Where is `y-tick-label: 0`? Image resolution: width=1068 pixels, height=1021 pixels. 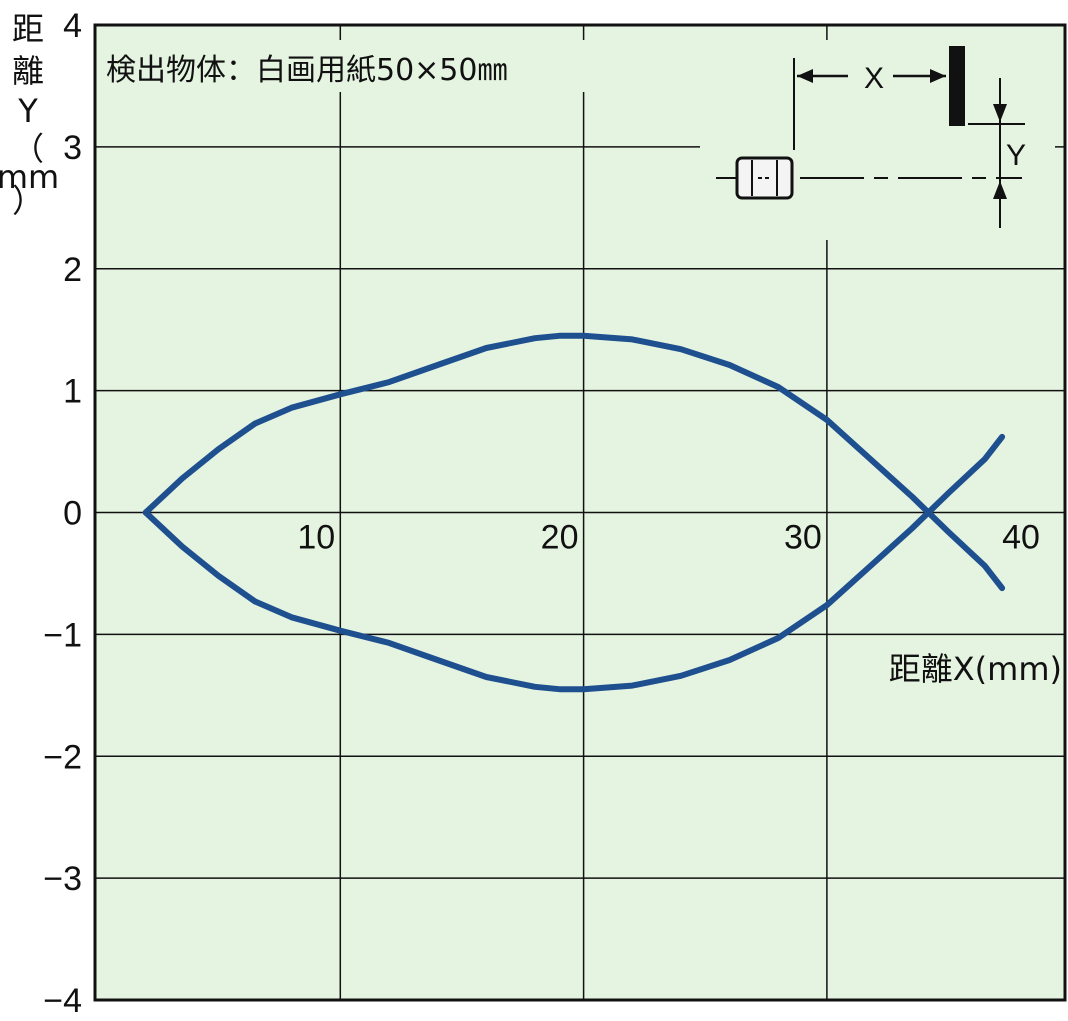 y-tick-label: 0 is located at coordinates (72, 514).